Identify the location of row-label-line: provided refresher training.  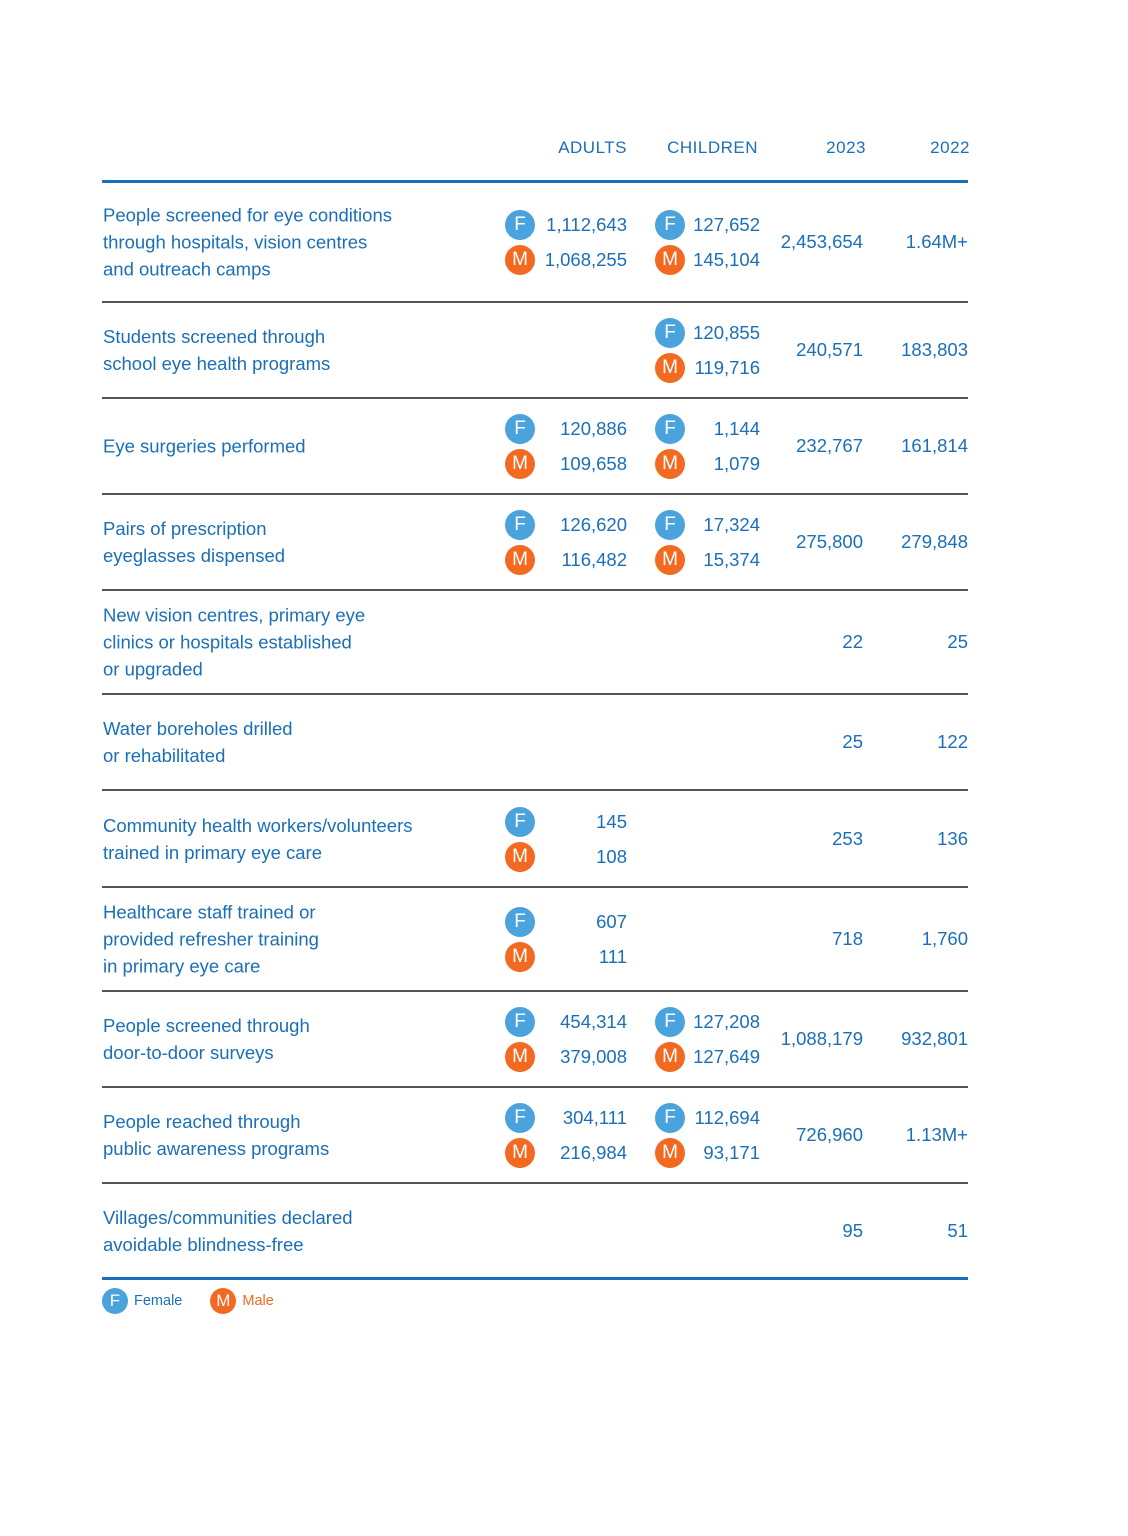
(211, 939).